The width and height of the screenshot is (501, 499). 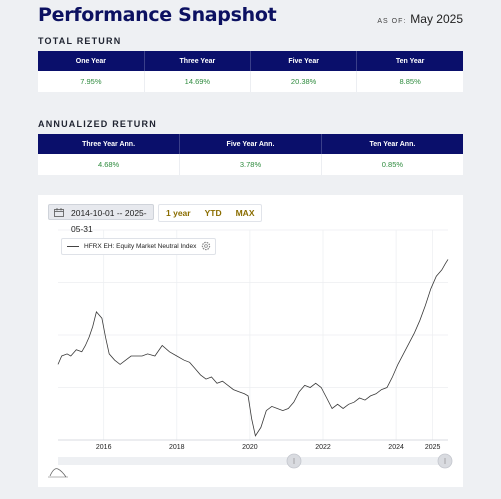 What do you see at coordinates (157, 15) in the screenshot?
I see `page-title: Performance Snapshot` at bounding box center [157, 15].